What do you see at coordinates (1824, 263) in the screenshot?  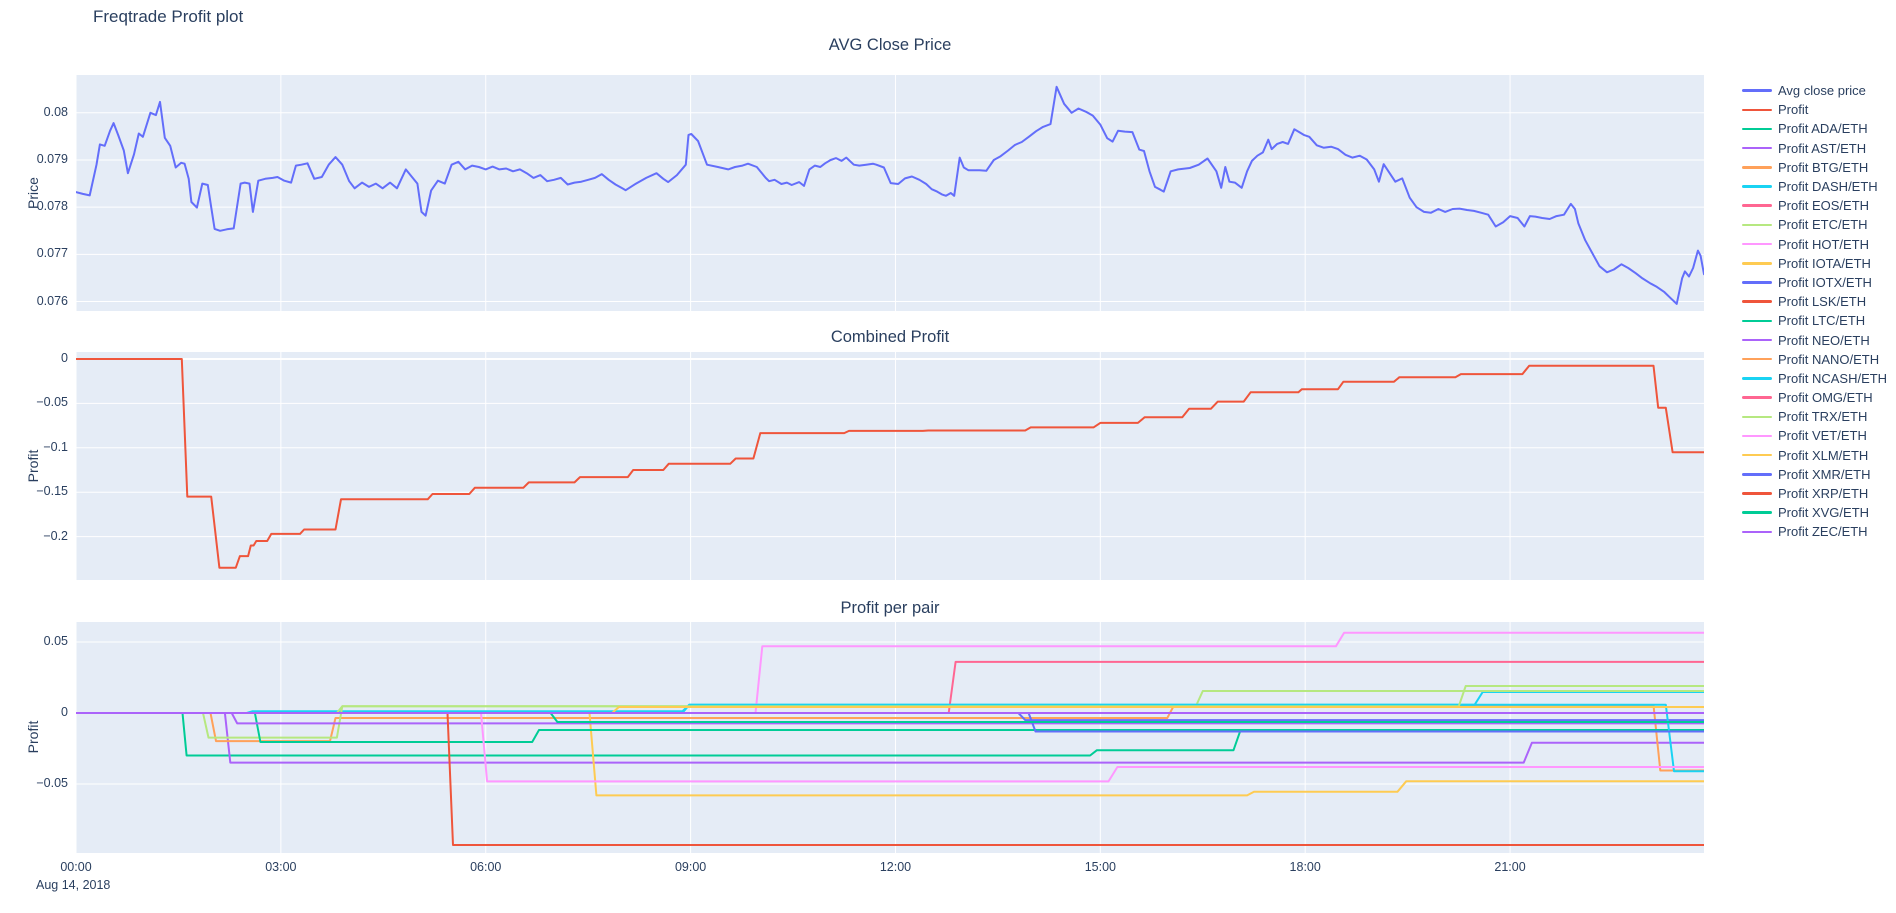 I see `legend-item-label: Profit IOTA/ETH` at bounding box center [1824, 263].